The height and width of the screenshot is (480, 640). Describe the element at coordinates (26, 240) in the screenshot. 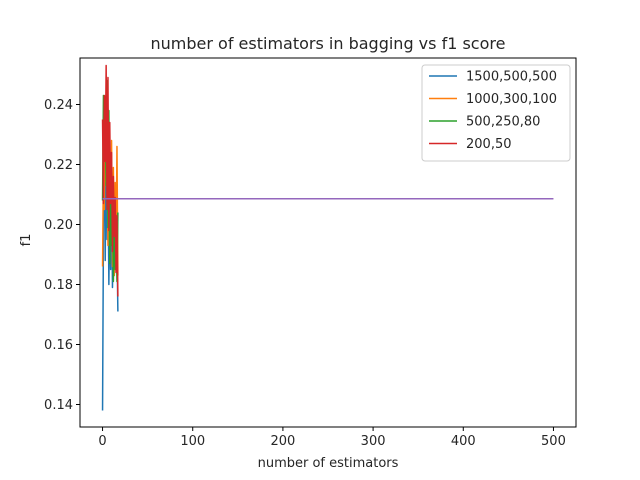

I see `y-axis-label: f1` at that location.